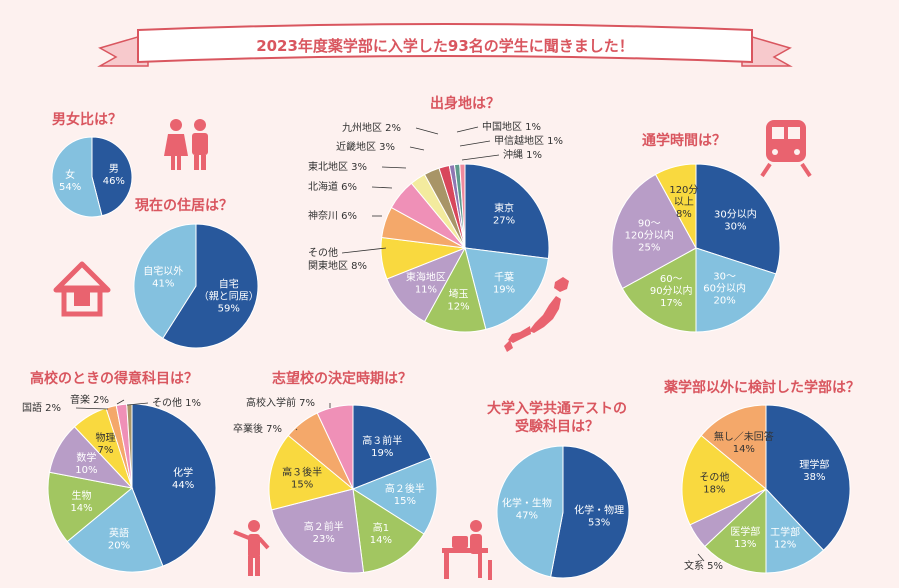 The image size is (899, 588). Describe the element at coordinates (684, 140) in the screenshot. I see `commute-title: 通学時間は？` at that location.